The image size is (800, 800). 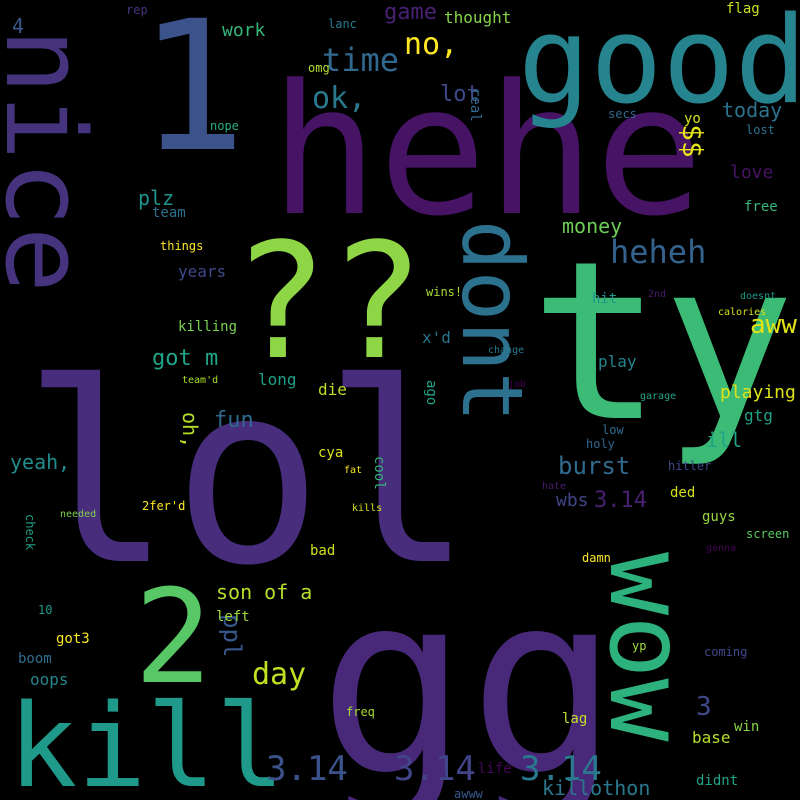 What do you see at coordinates (137, 10) in the screenshot?
I see `word: rep` at bounding box center [137, 10].